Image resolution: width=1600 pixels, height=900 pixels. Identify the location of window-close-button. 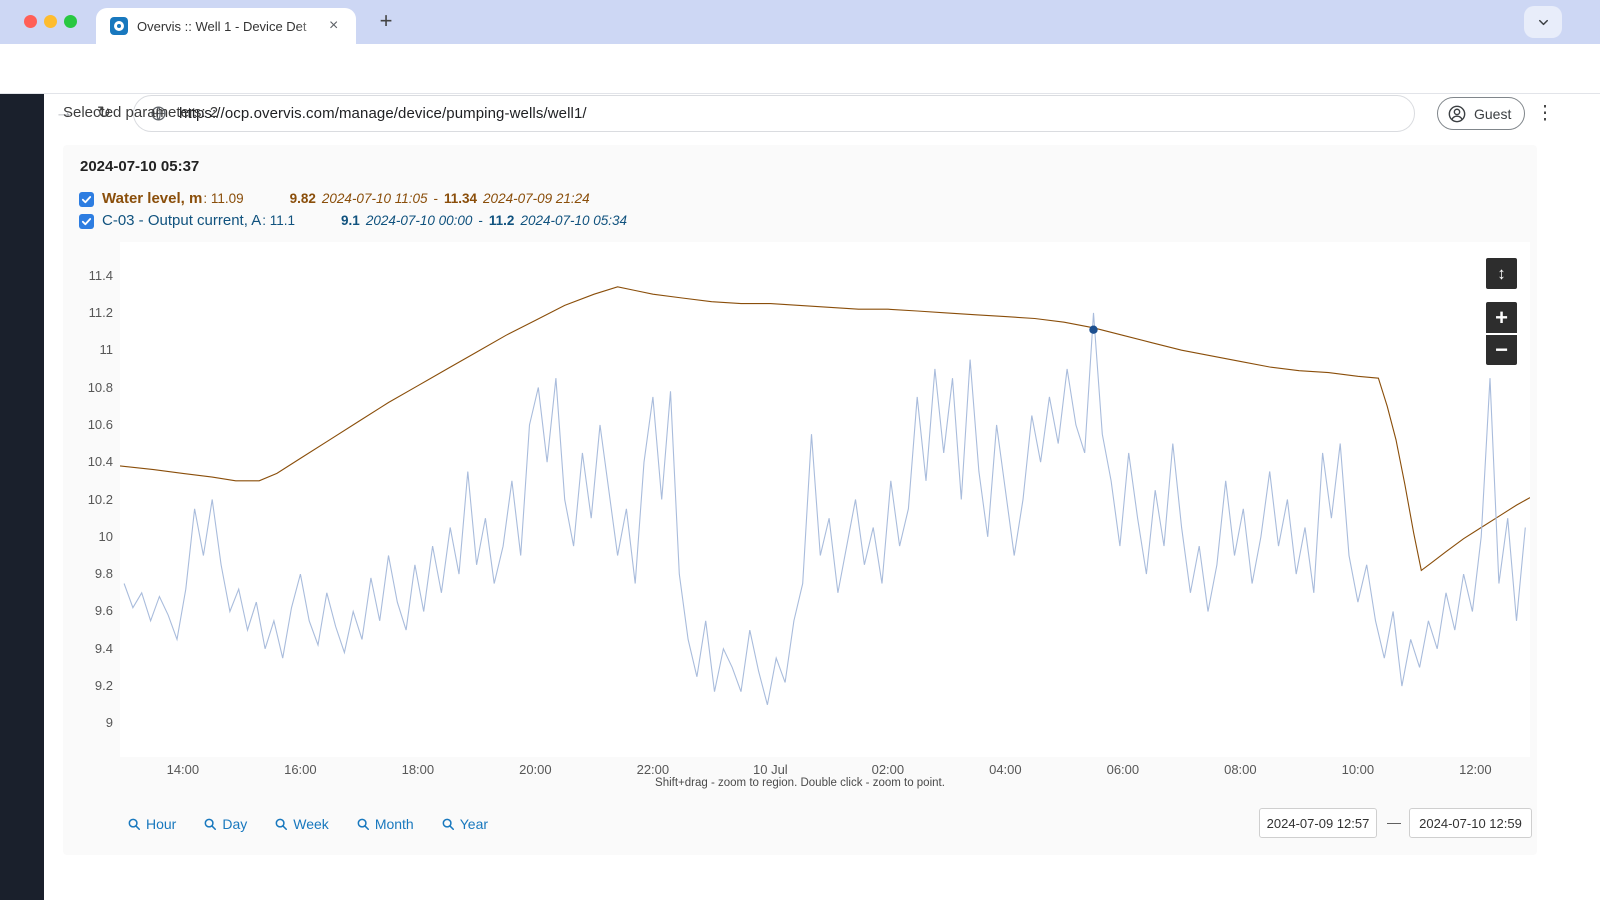
(30, 21).